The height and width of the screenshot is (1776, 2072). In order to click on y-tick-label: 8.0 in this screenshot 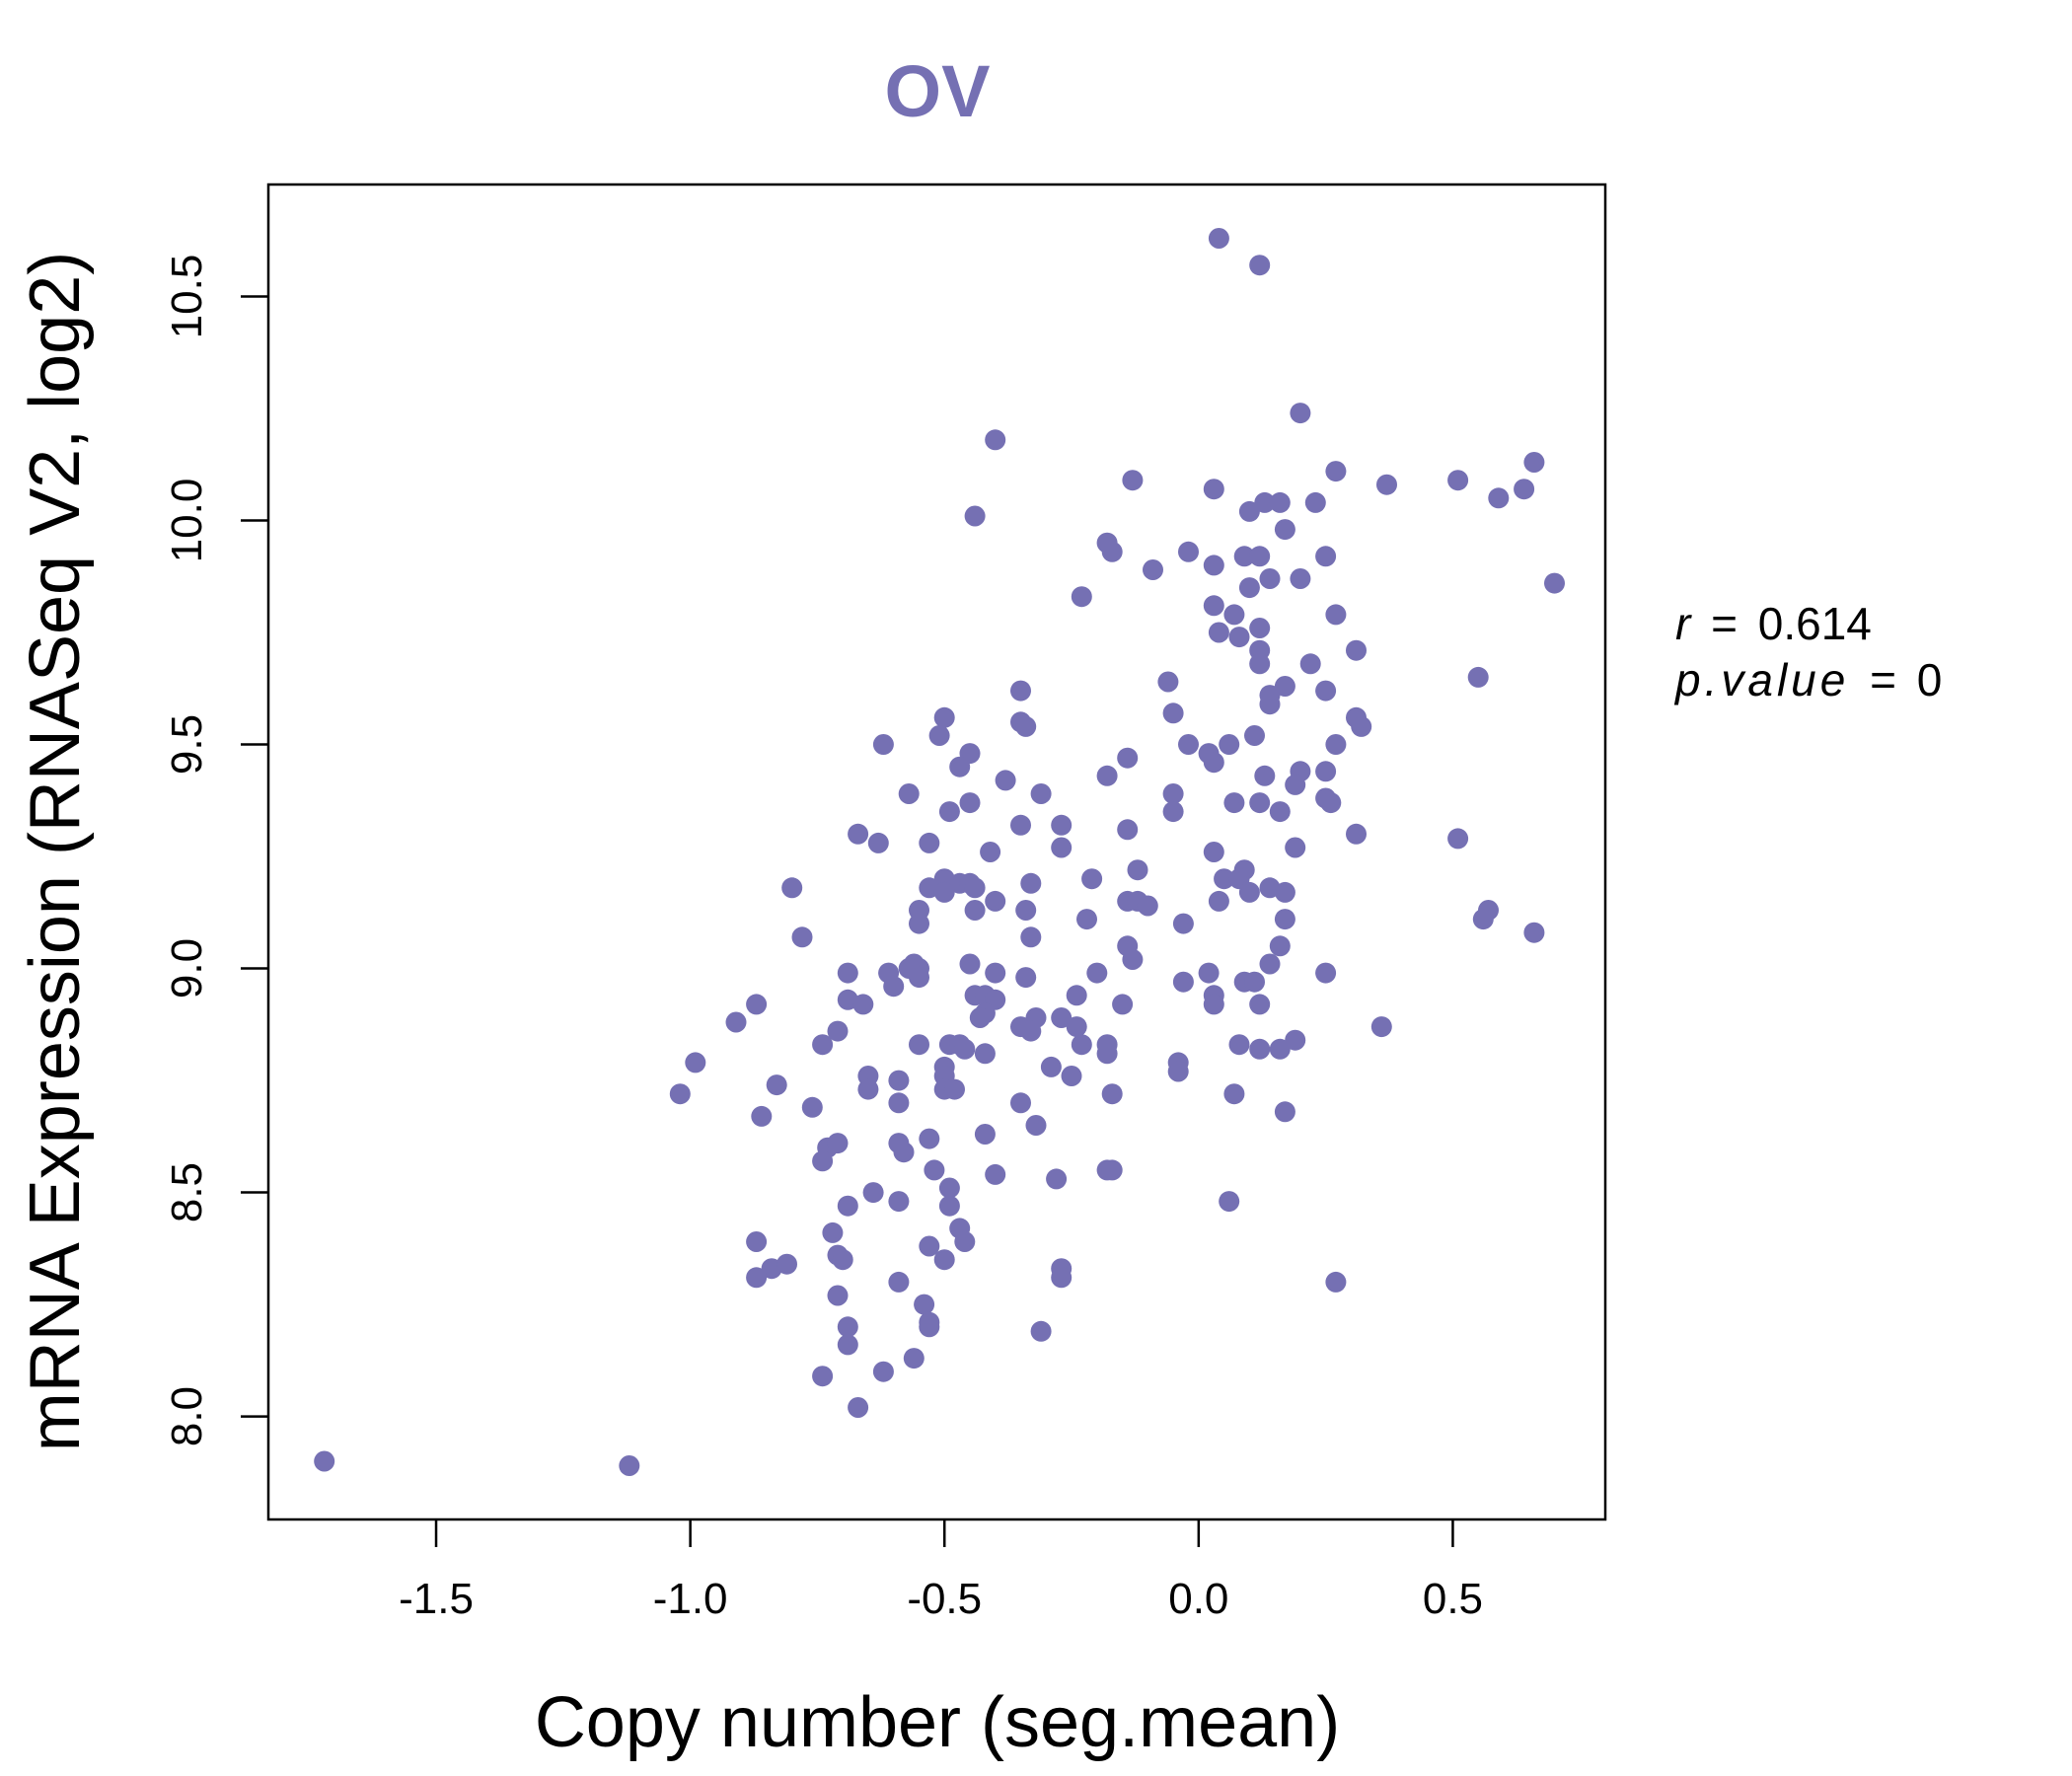, I will do `click(187, 1416)`.